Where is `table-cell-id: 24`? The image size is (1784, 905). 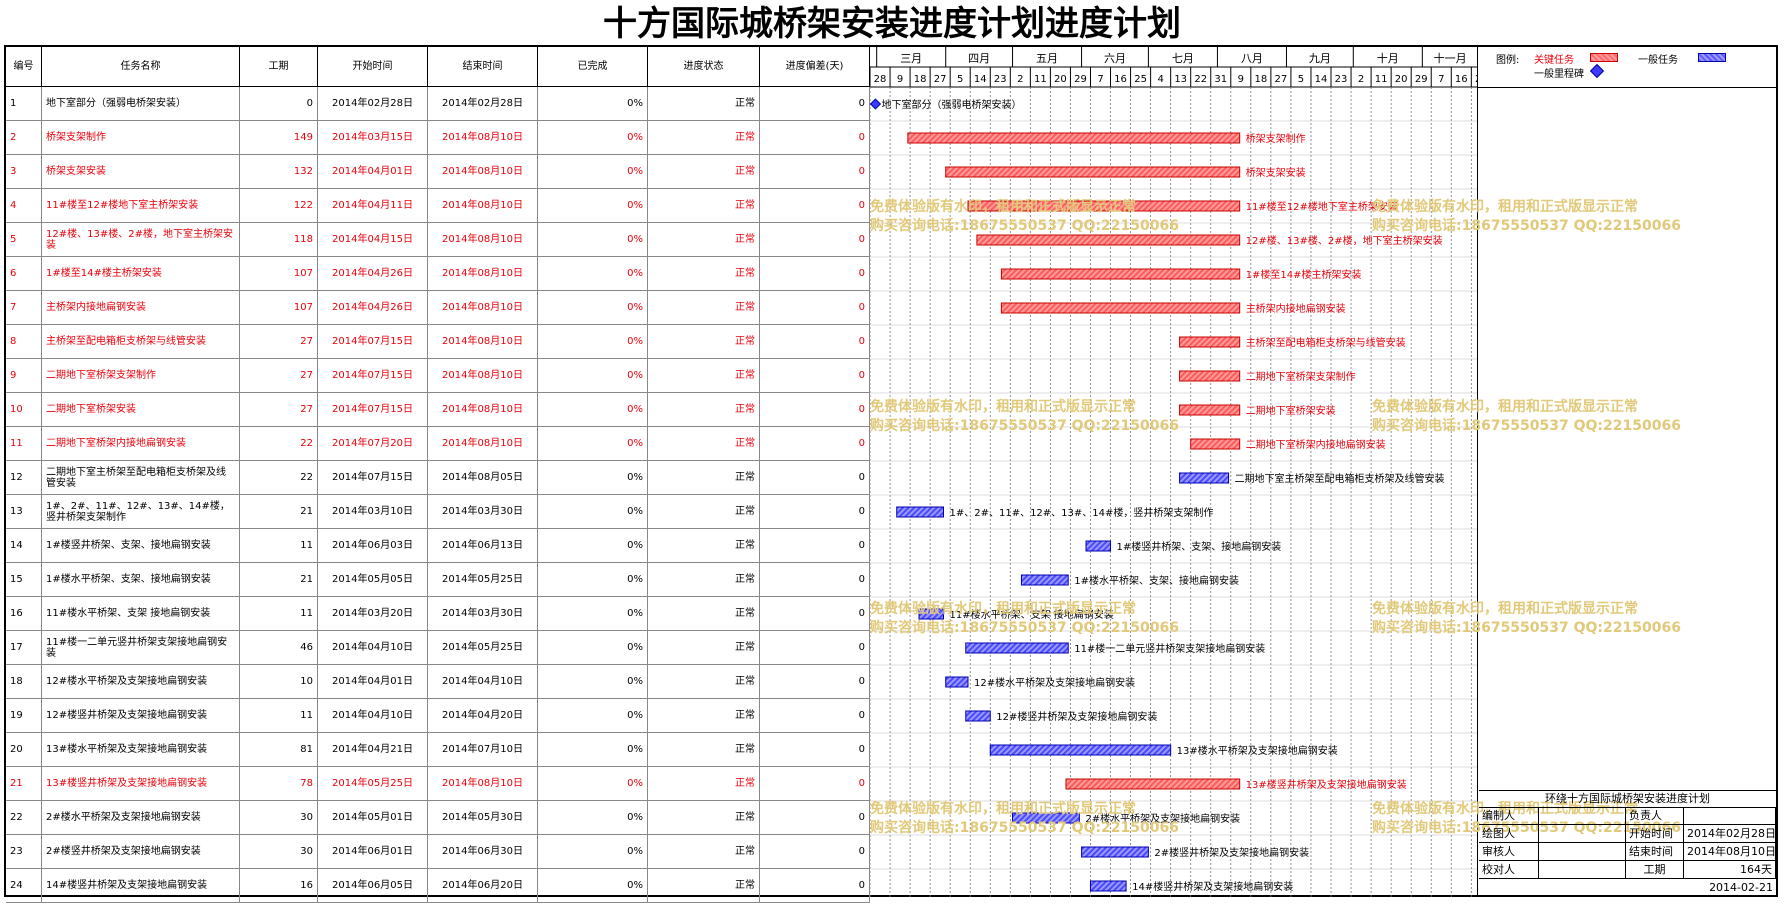 table-cell-id: 24 is located at coordinates (24, 886).